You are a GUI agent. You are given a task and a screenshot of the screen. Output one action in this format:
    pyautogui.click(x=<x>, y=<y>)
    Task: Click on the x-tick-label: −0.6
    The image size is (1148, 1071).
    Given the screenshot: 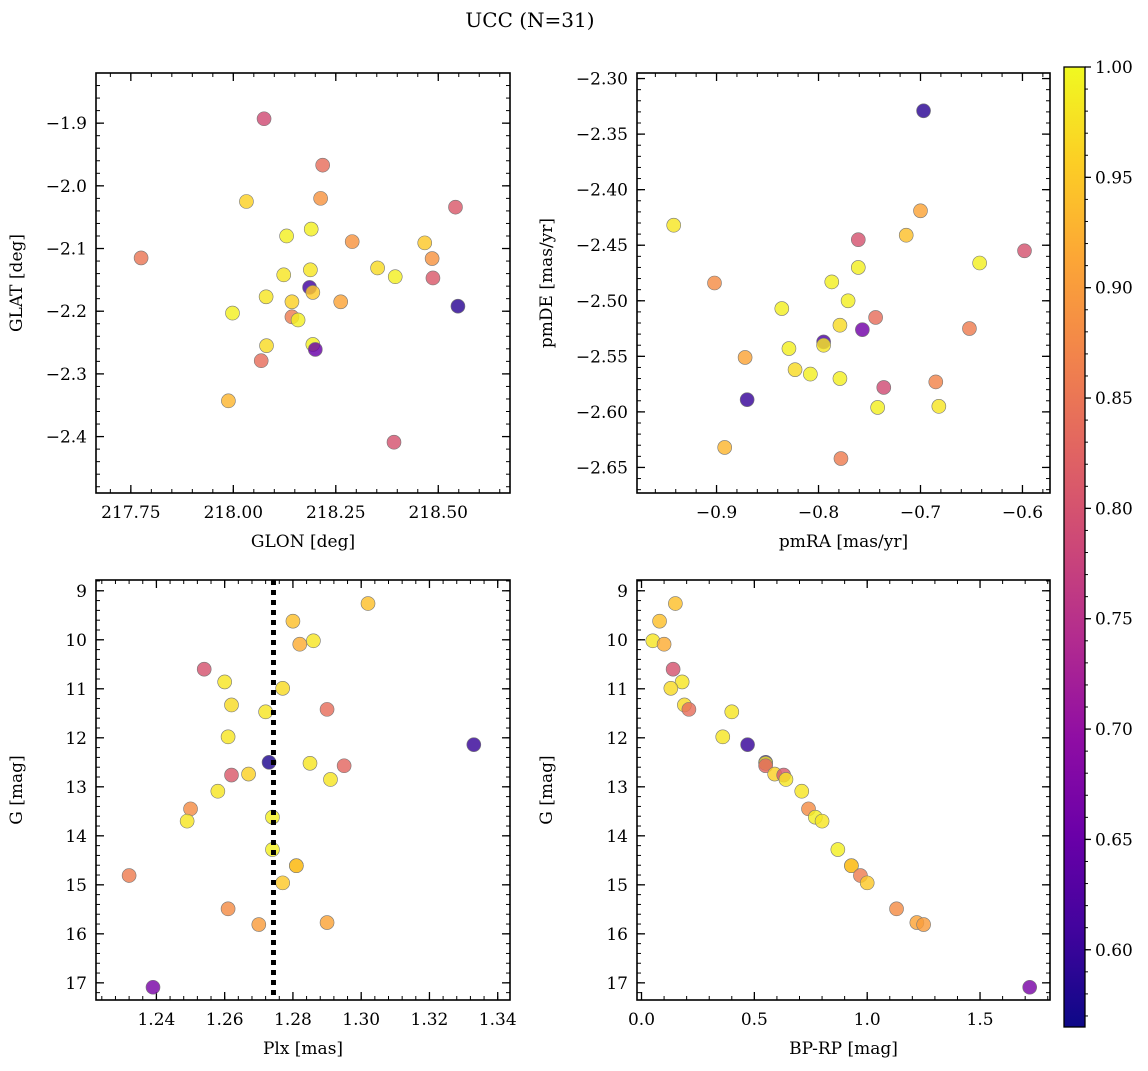 What is the action you would take?
    pyautogui.click(x=1022, y=513)
    